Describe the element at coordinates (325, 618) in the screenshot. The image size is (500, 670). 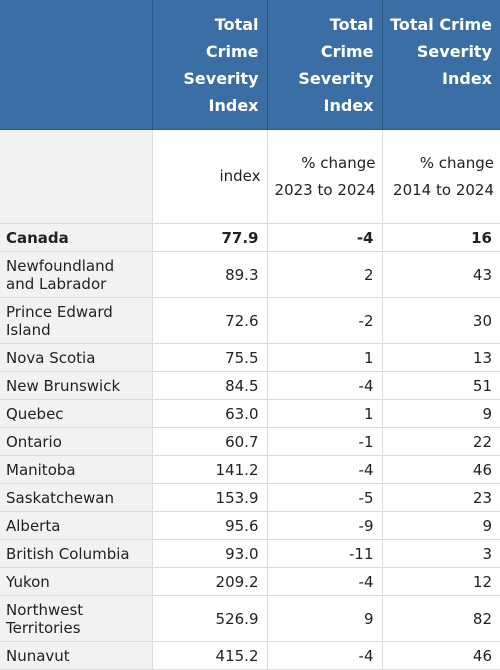
I see `row-change-1yr: 9` at that location.